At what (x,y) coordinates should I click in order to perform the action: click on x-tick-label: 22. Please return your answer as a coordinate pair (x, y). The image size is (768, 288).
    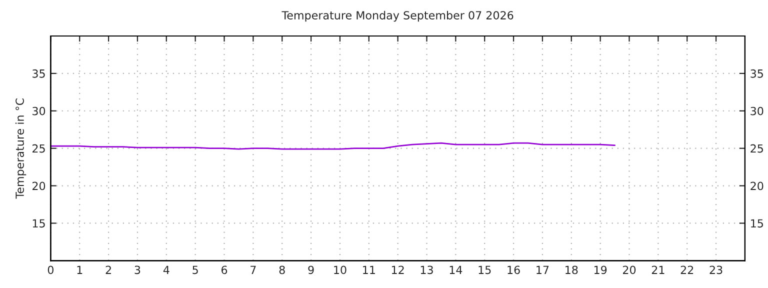
    Looking at the image, I should click on (687, 270).